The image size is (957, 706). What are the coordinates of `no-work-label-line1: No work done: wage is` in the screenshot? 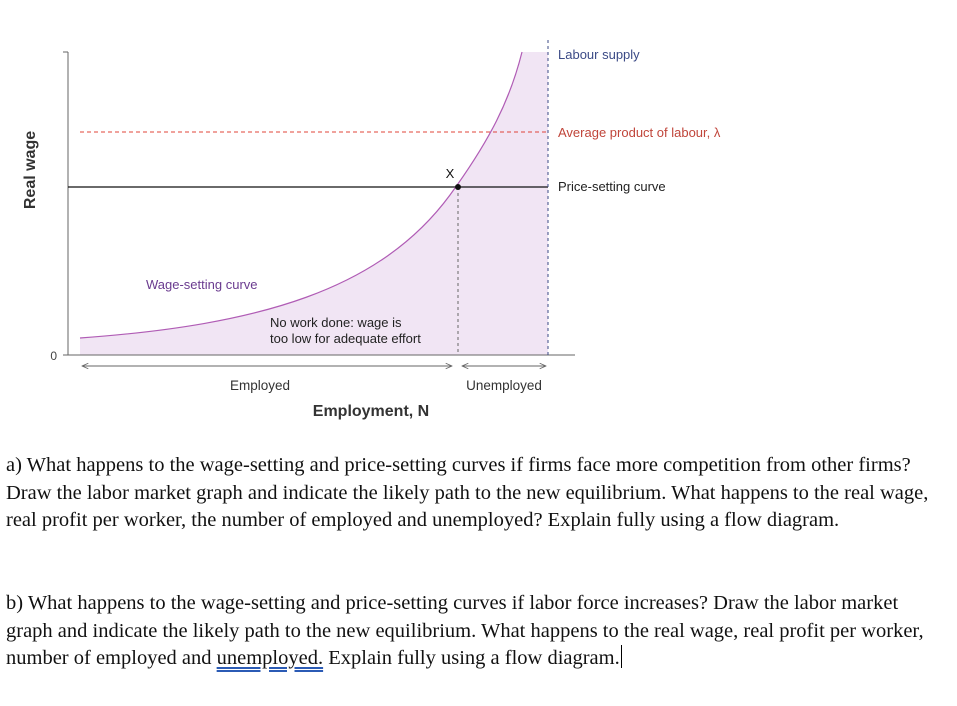 It's located at (336, 322).